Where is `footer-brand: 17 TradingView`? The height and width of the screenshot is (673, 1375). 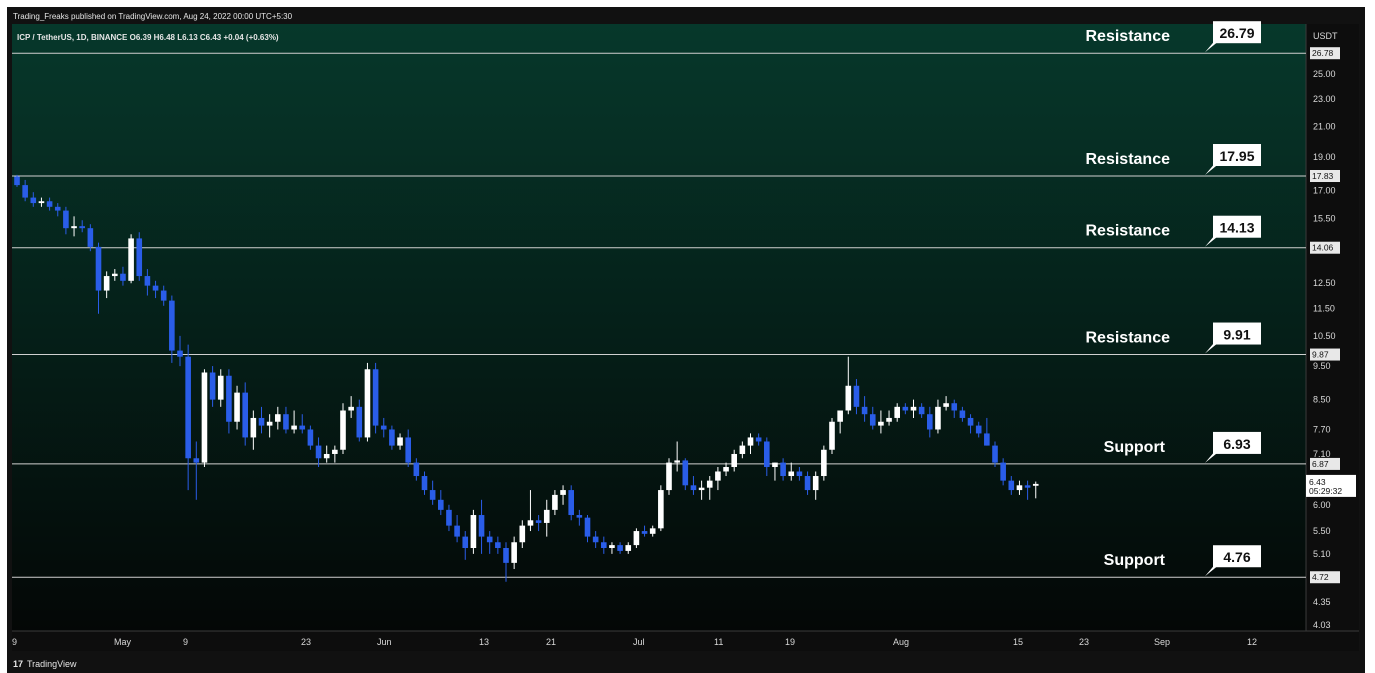
footer-brand: 17 TradingView is located at coordinates (45, 664).